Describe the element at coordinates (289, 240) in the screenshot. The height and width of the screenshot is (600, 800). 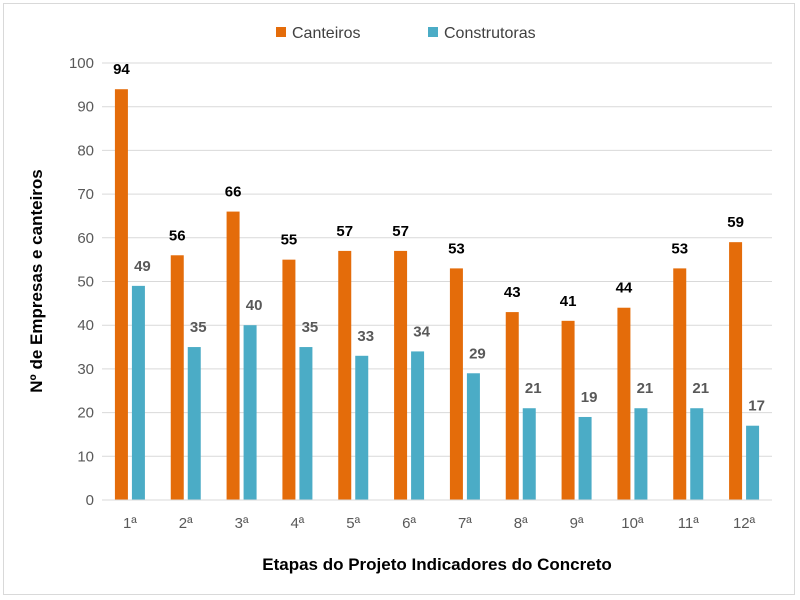
I see `data-label-canteiros: 55` at that location.